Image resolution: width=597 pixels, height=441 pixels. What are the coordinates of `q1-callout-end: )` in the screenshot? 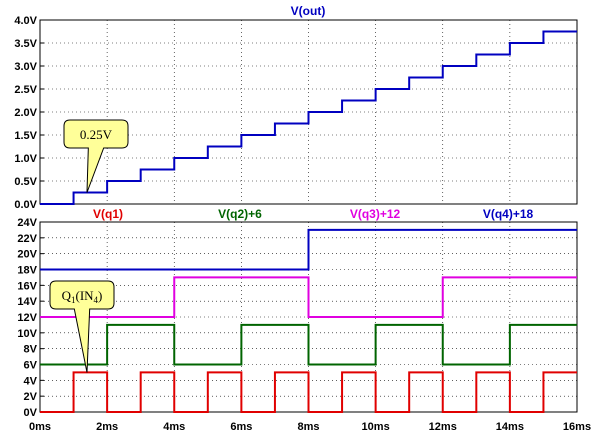 It's located at (100, 295).